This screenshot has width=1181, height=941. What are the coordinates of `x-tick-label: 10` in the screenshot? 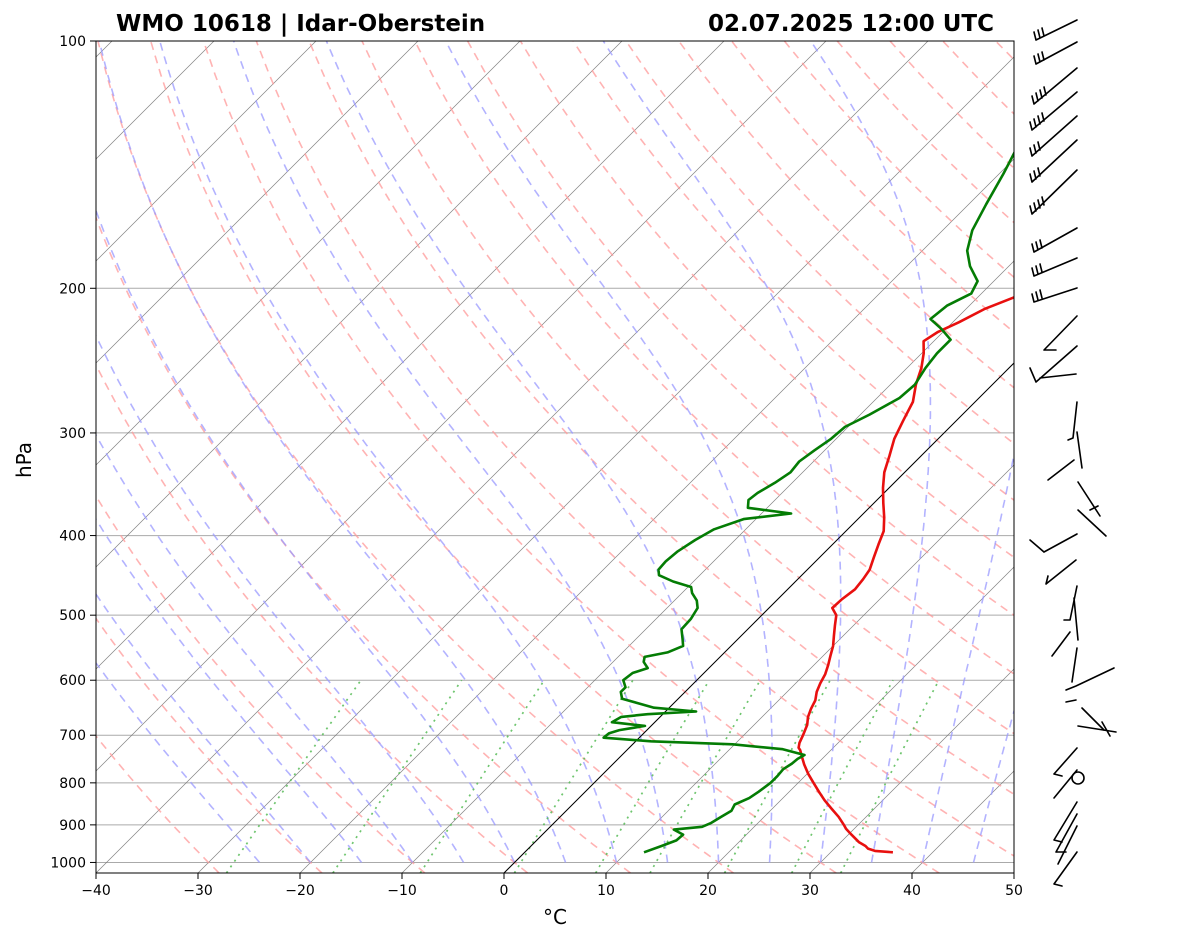 It's located at (606, 891).